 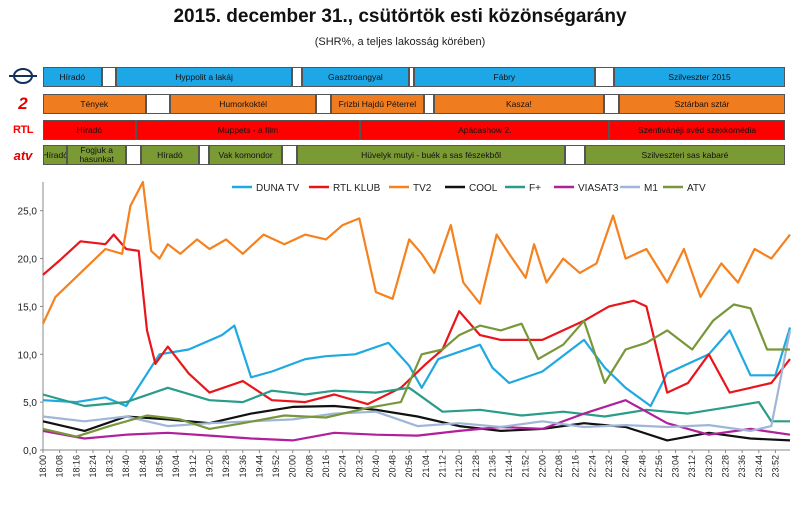 What do you see at coordinates (43, 466) in the screenshot?
I see `x-tick-label: 18:00` at bounding box center [43, 466].